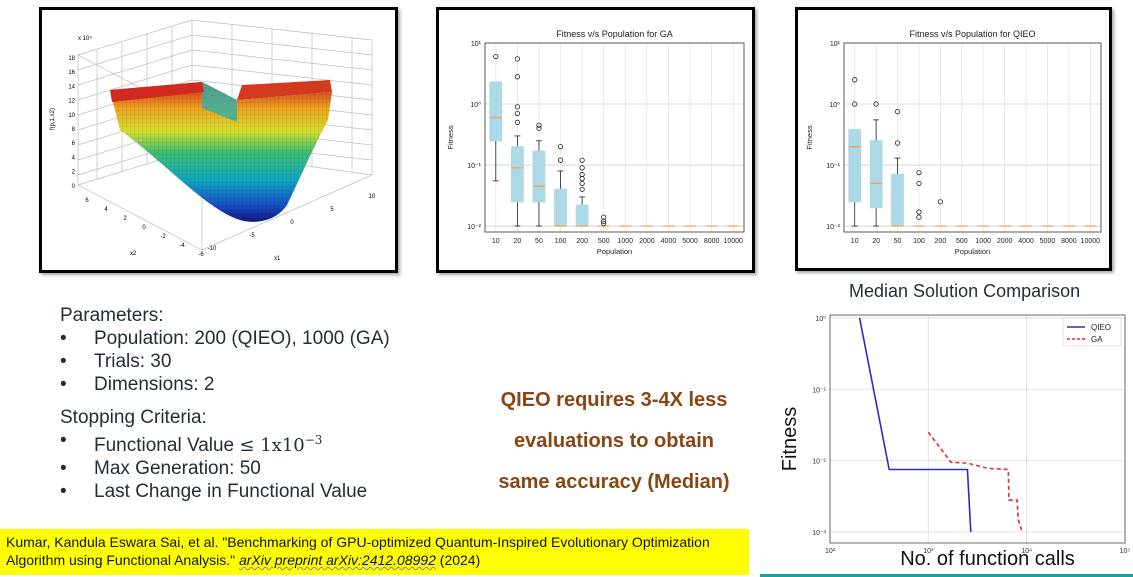 Image resolution: width=1133 pixels, height=577 pixels. Describe the element at coordinates (830, 551) in the screenshot. I see `x-tick-label: 10²` at that location.